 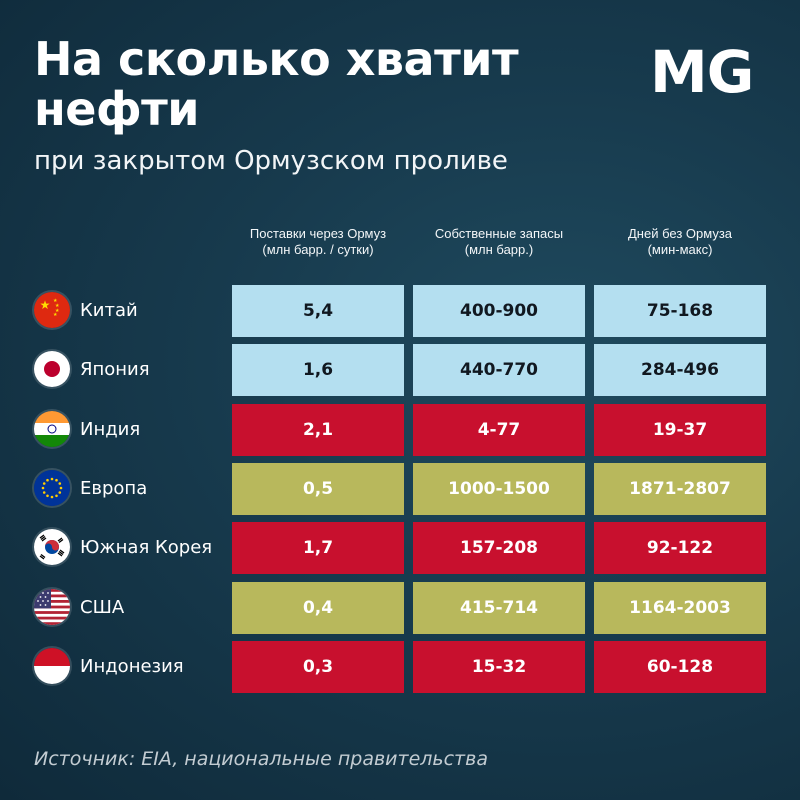 What do you see at coordinates (680, 489) in the screenshot?
I see `cell-days: 1871-2807` at bounding box center [680, 489].